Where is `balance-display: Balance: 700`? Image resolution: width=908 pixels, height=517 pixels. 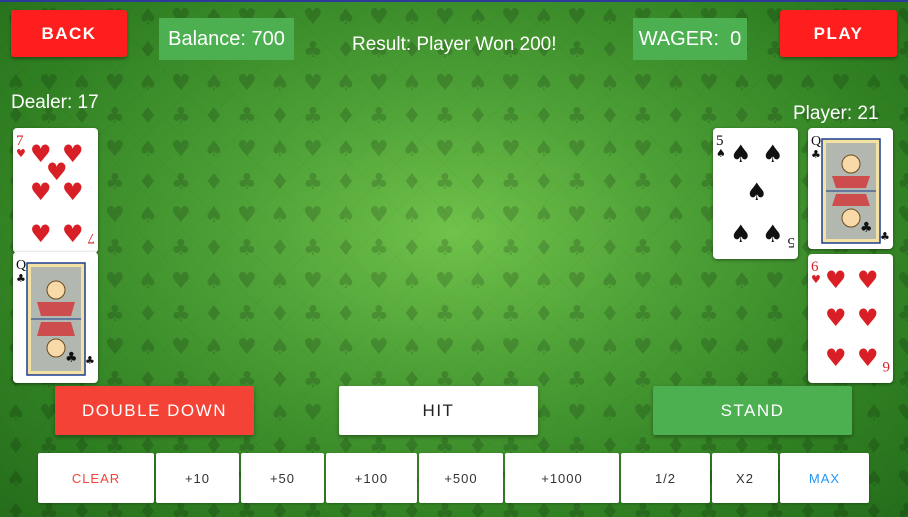 balance-display: Balance: 700 is located at coordinates (226, 39).